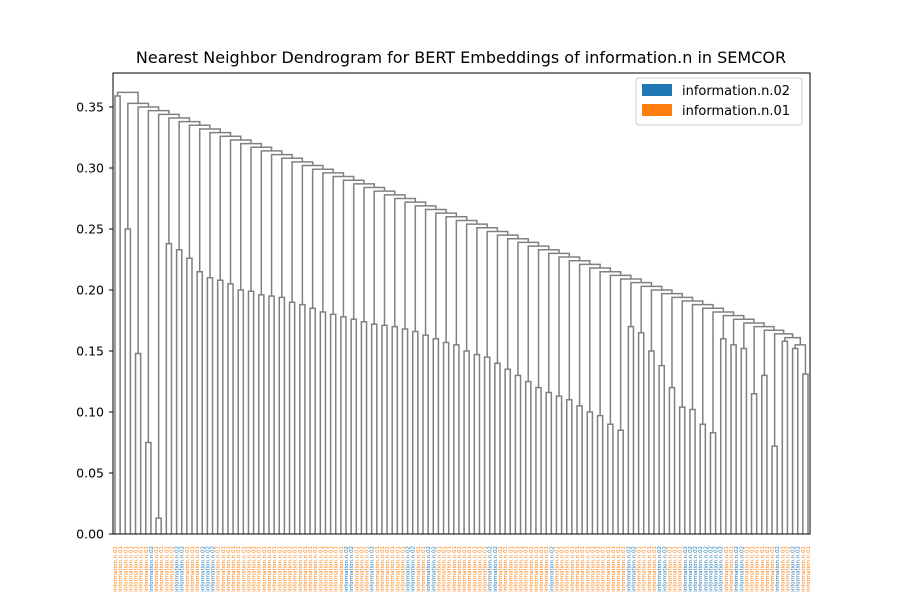 The image size is (900, 600). I want to click on y-tick-label: 0.10, so click(90, 412).